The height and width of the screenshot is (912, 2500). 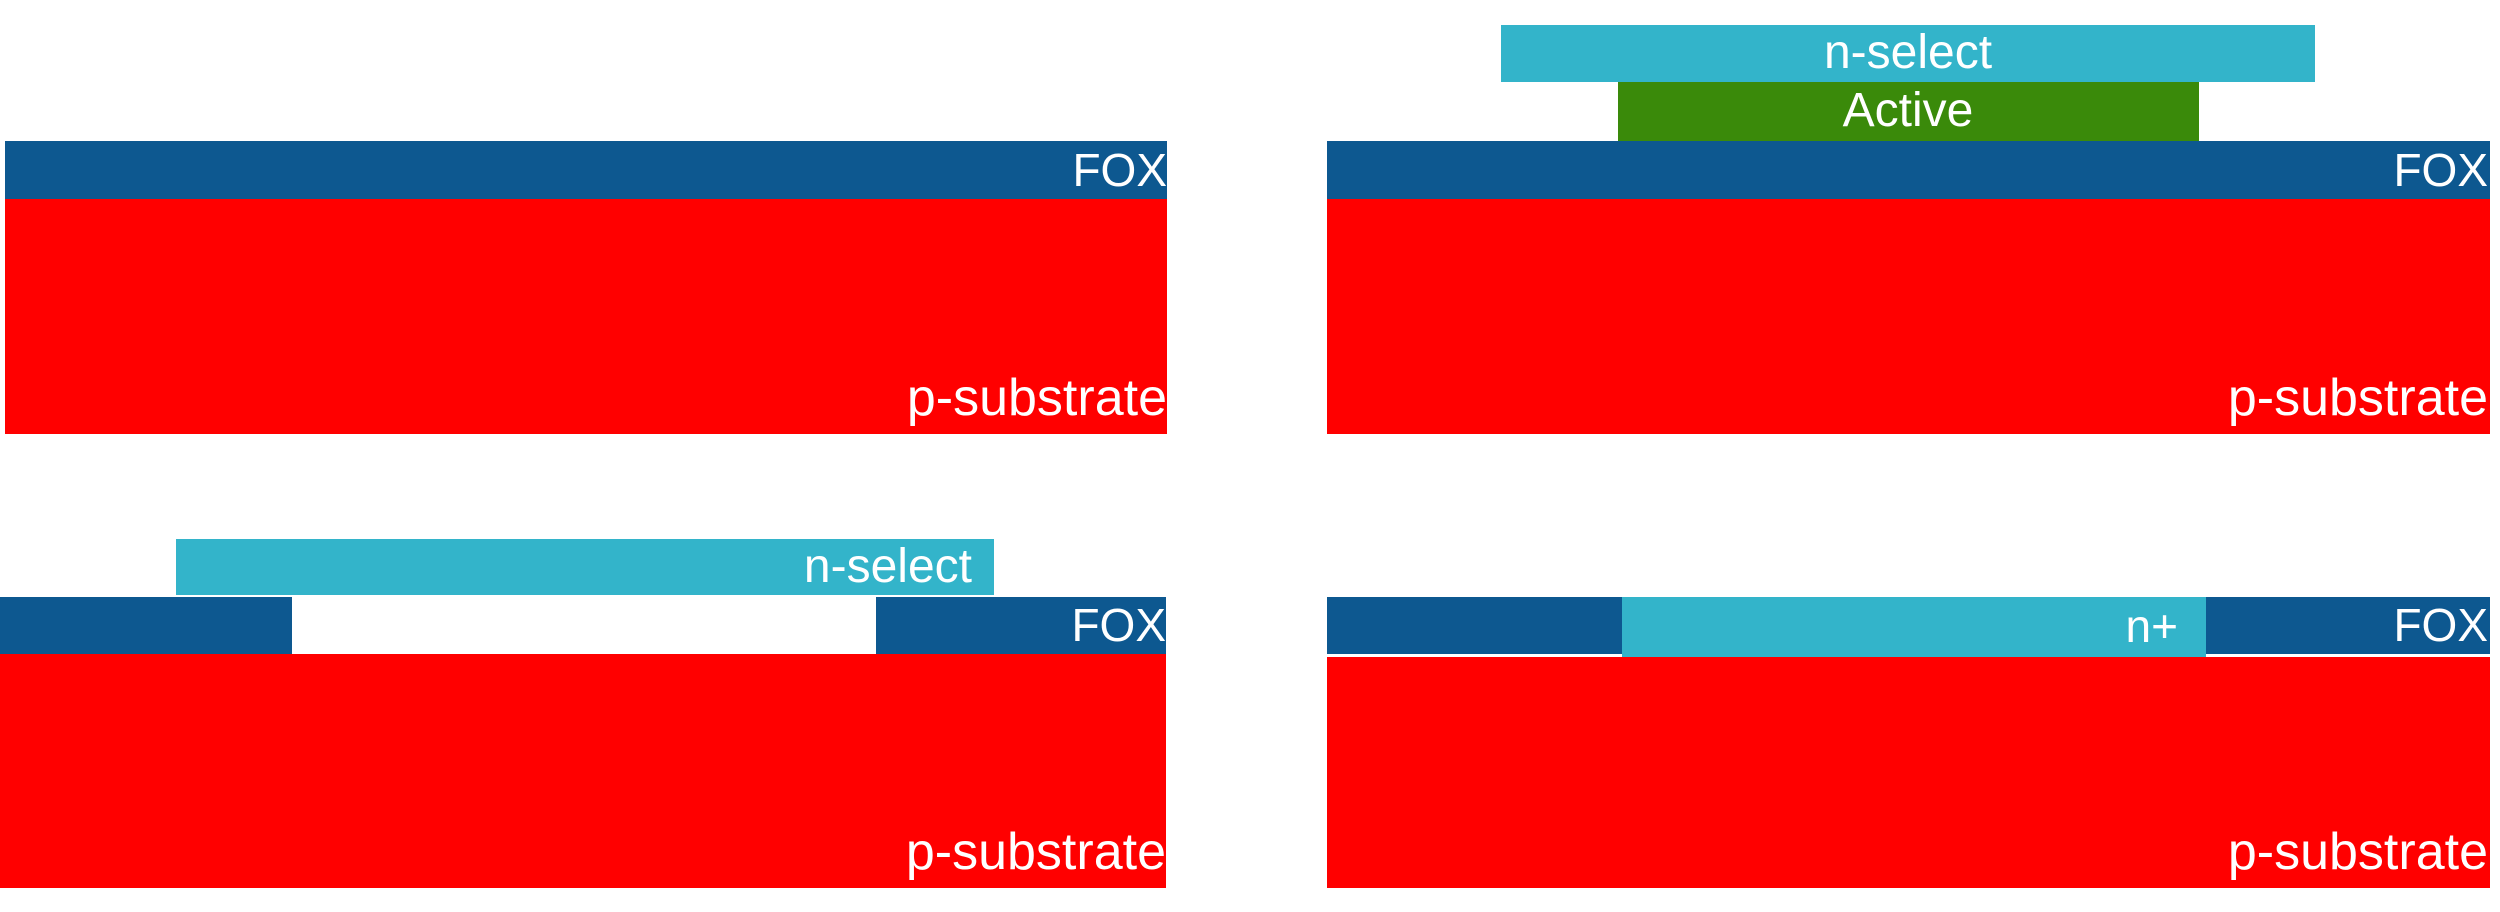 What do you see at coordinates (146, 625) in the screenshot?
I see `fox-left-layer` at bounding box center [146, 625].